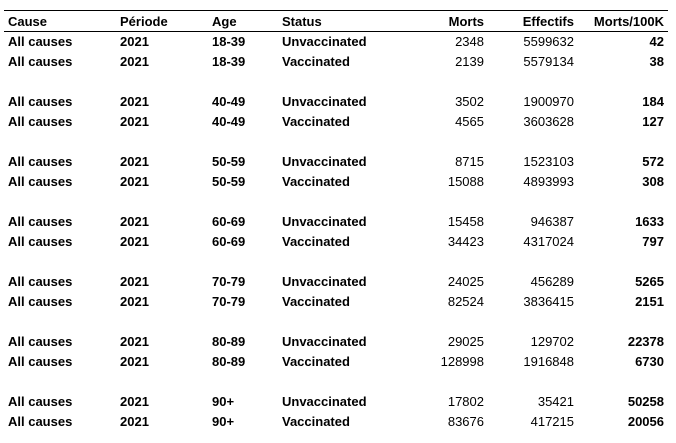 The height and width of the screenshot is (443, 676). I want to click on cell-rate: 572, so click(653, 161).